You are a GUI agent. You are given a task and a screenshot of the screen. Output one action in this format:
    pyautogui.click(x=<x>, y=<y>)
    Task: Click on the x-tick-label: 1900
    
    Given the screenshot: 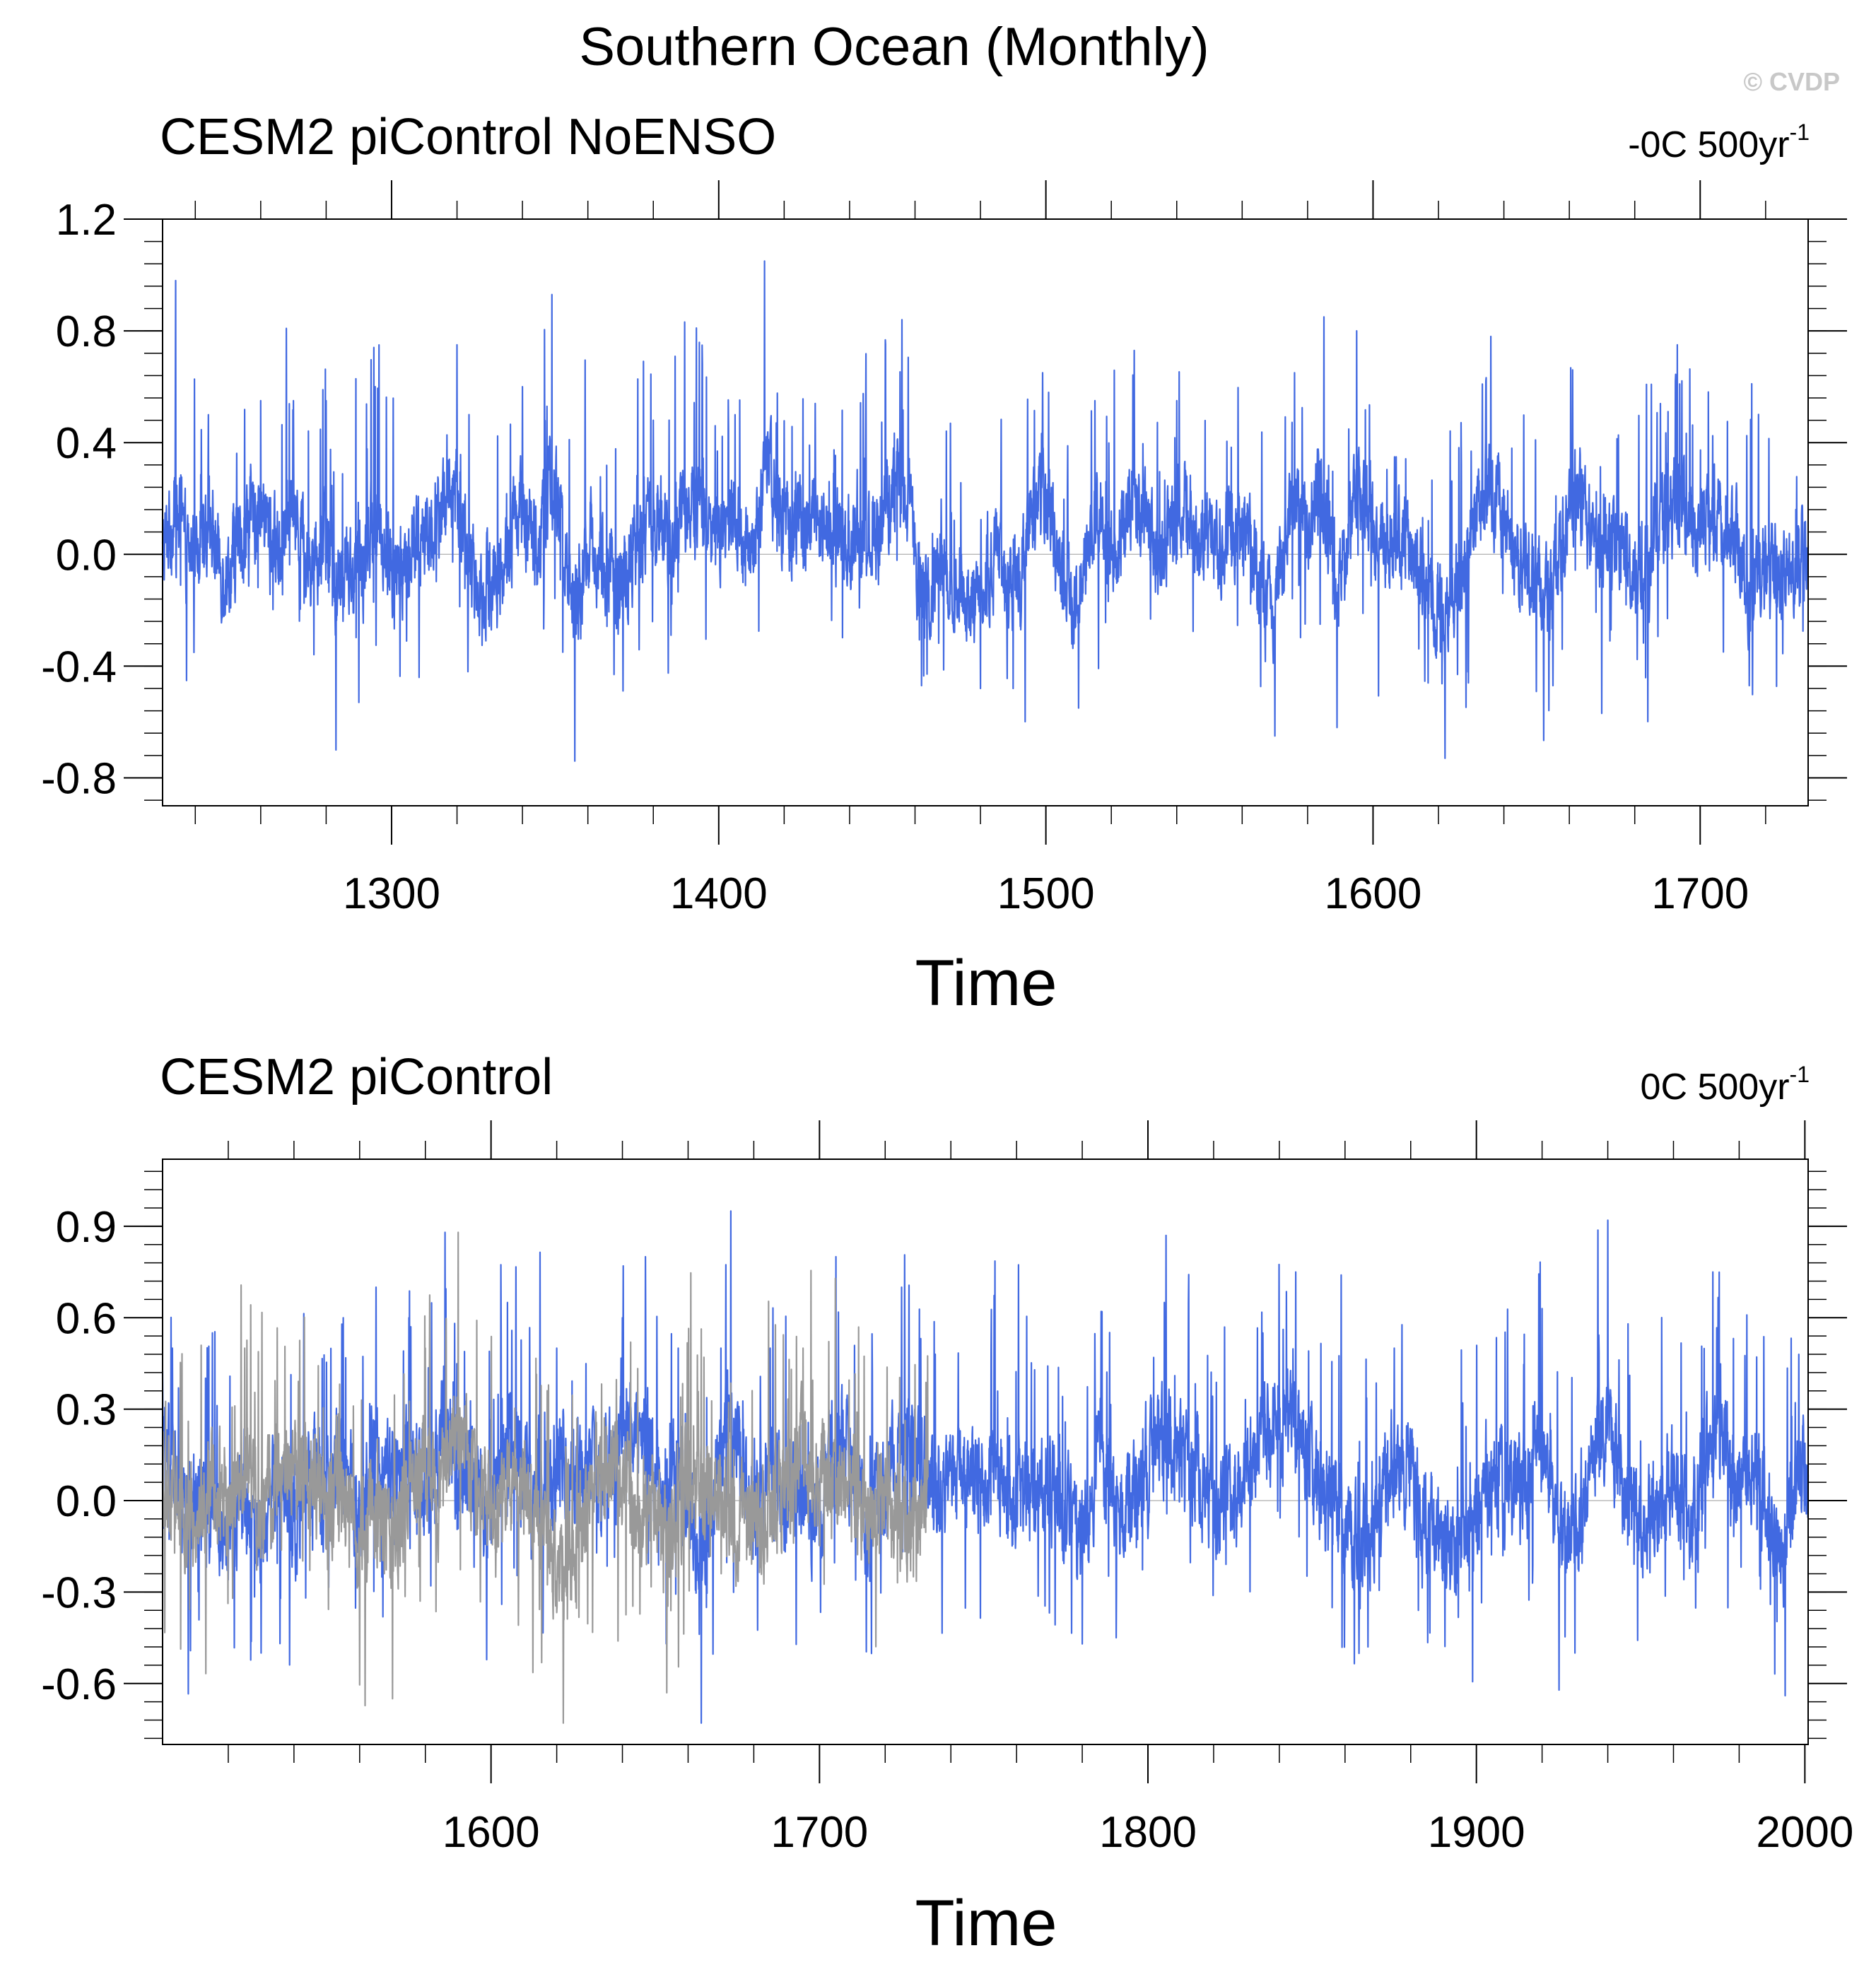 What is the action you would take?
    pyautogui.click(x=1476, y=1832)
    